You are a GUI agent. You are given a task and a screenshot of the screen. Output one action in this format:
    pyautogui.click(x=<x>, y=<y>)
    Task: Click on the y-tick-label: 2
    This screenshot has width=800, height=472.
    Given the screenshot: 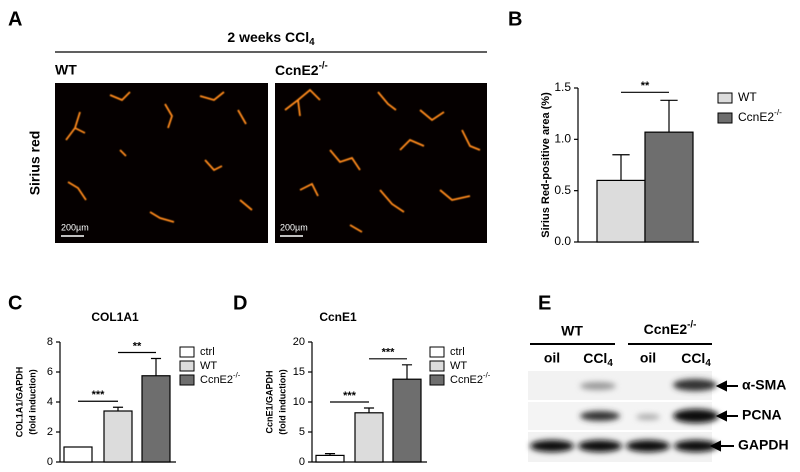 What is the action you would take?
    pyautogui.click(x=50, y=432)
    